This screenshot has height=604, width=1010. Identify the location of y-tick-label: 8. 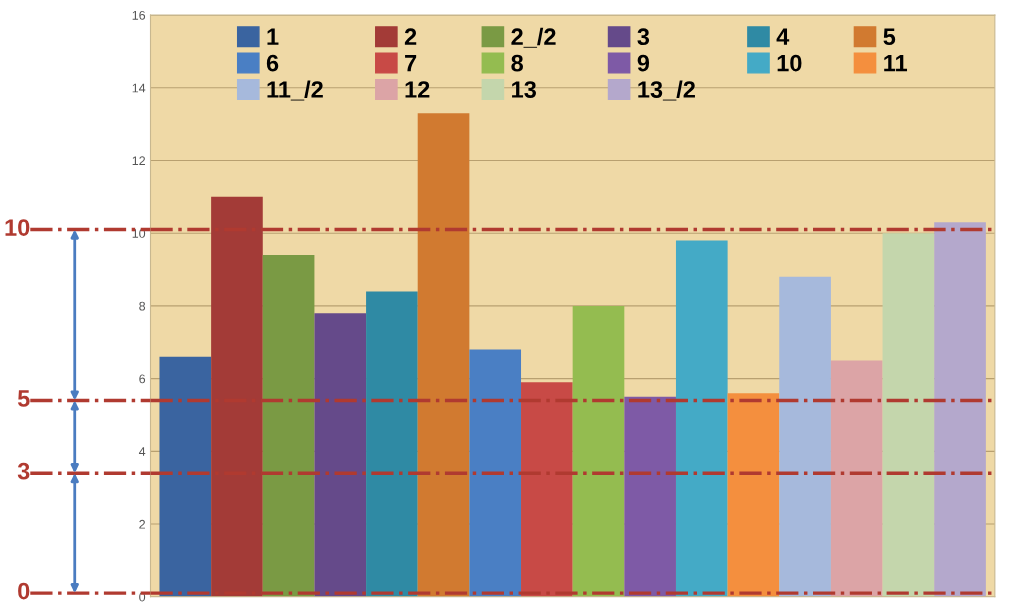
(142, 306).